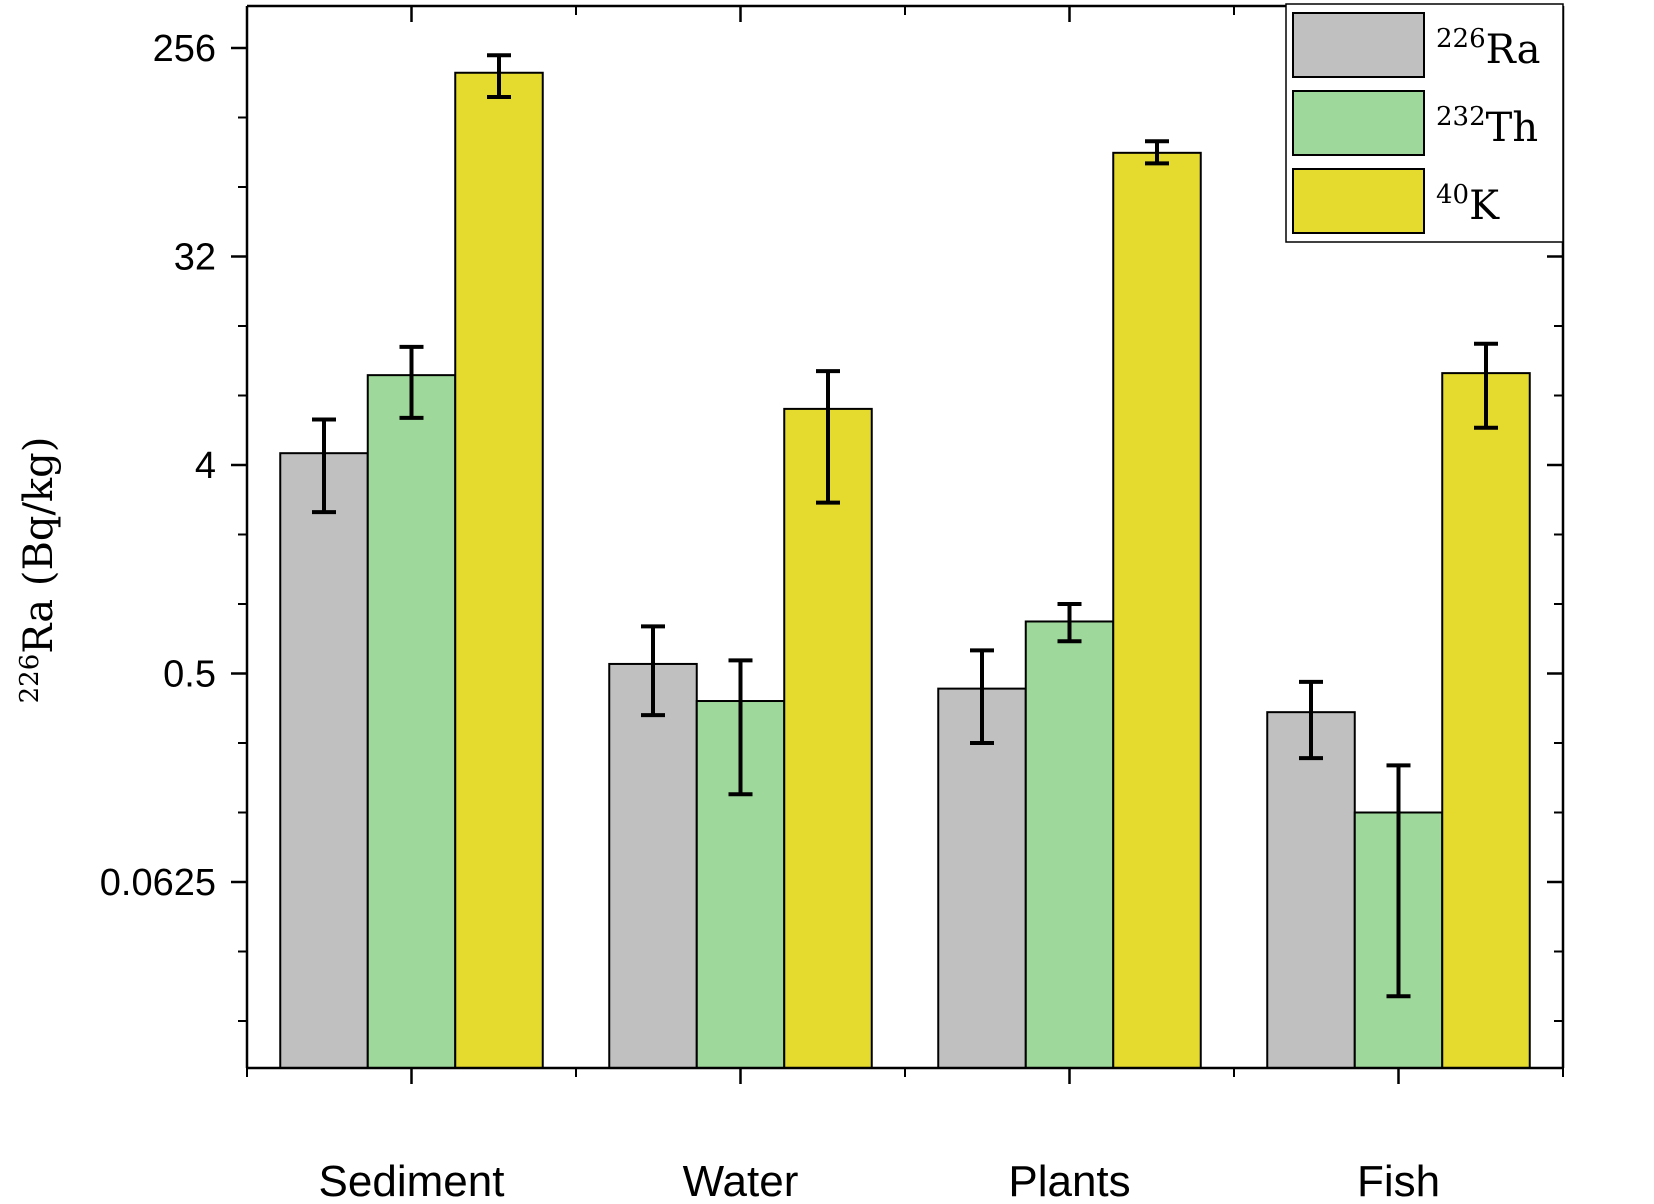 The image size is (1654, 1204). Describe the element at coordinates (158, 466) in the screenshot. I see `y-tick-labels: 256 32 4 0.5 0.0625` at that location.